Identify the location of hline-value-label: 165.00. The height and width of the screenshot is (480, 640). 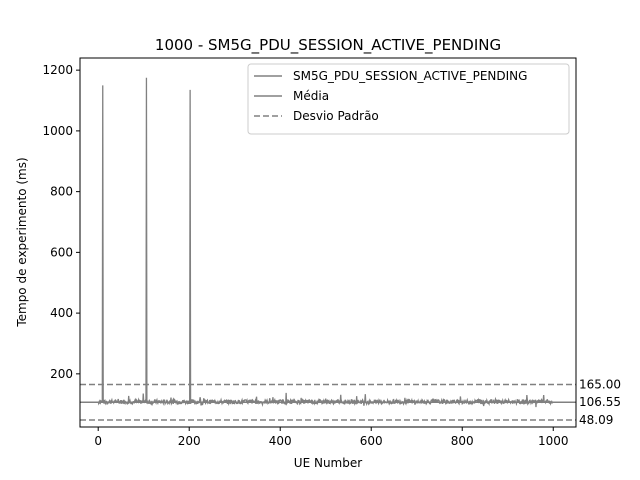
(600, 384).